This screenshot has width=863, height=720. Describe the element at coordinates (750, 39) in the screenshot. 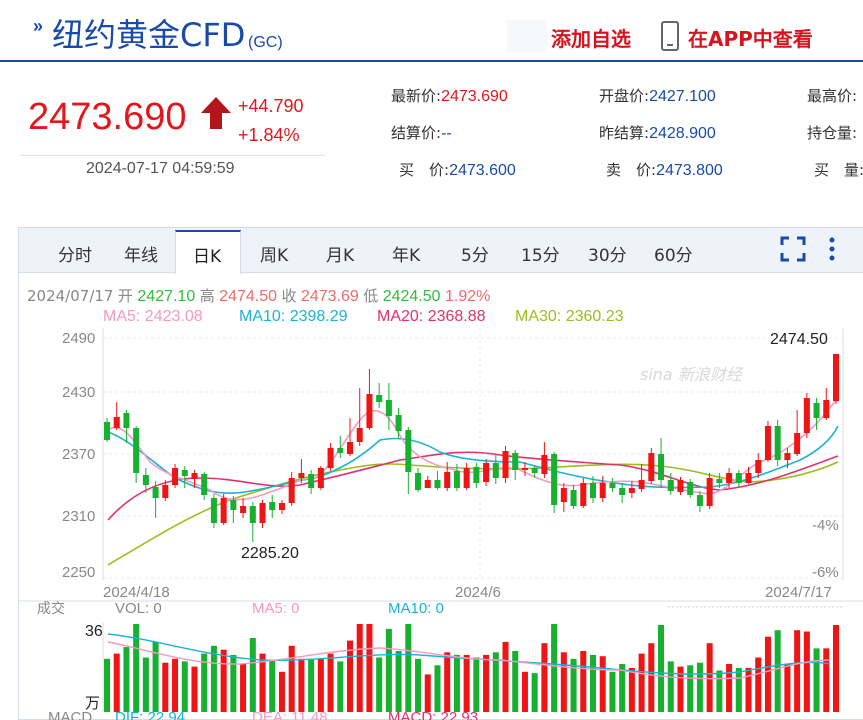

I see `view-in-app-button: 在APP中查看` at that location.